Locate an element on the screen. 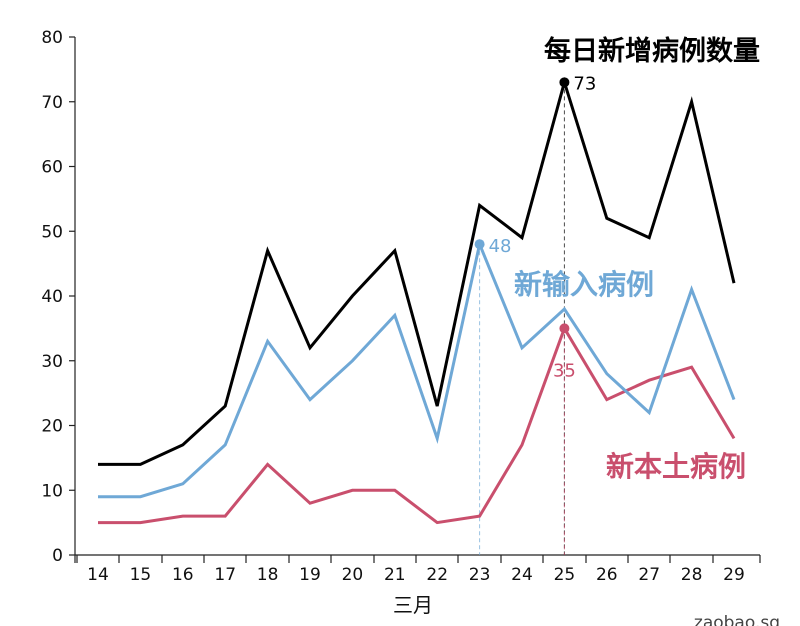  x-tick-label: 19 is located at coordinates (310, 575).